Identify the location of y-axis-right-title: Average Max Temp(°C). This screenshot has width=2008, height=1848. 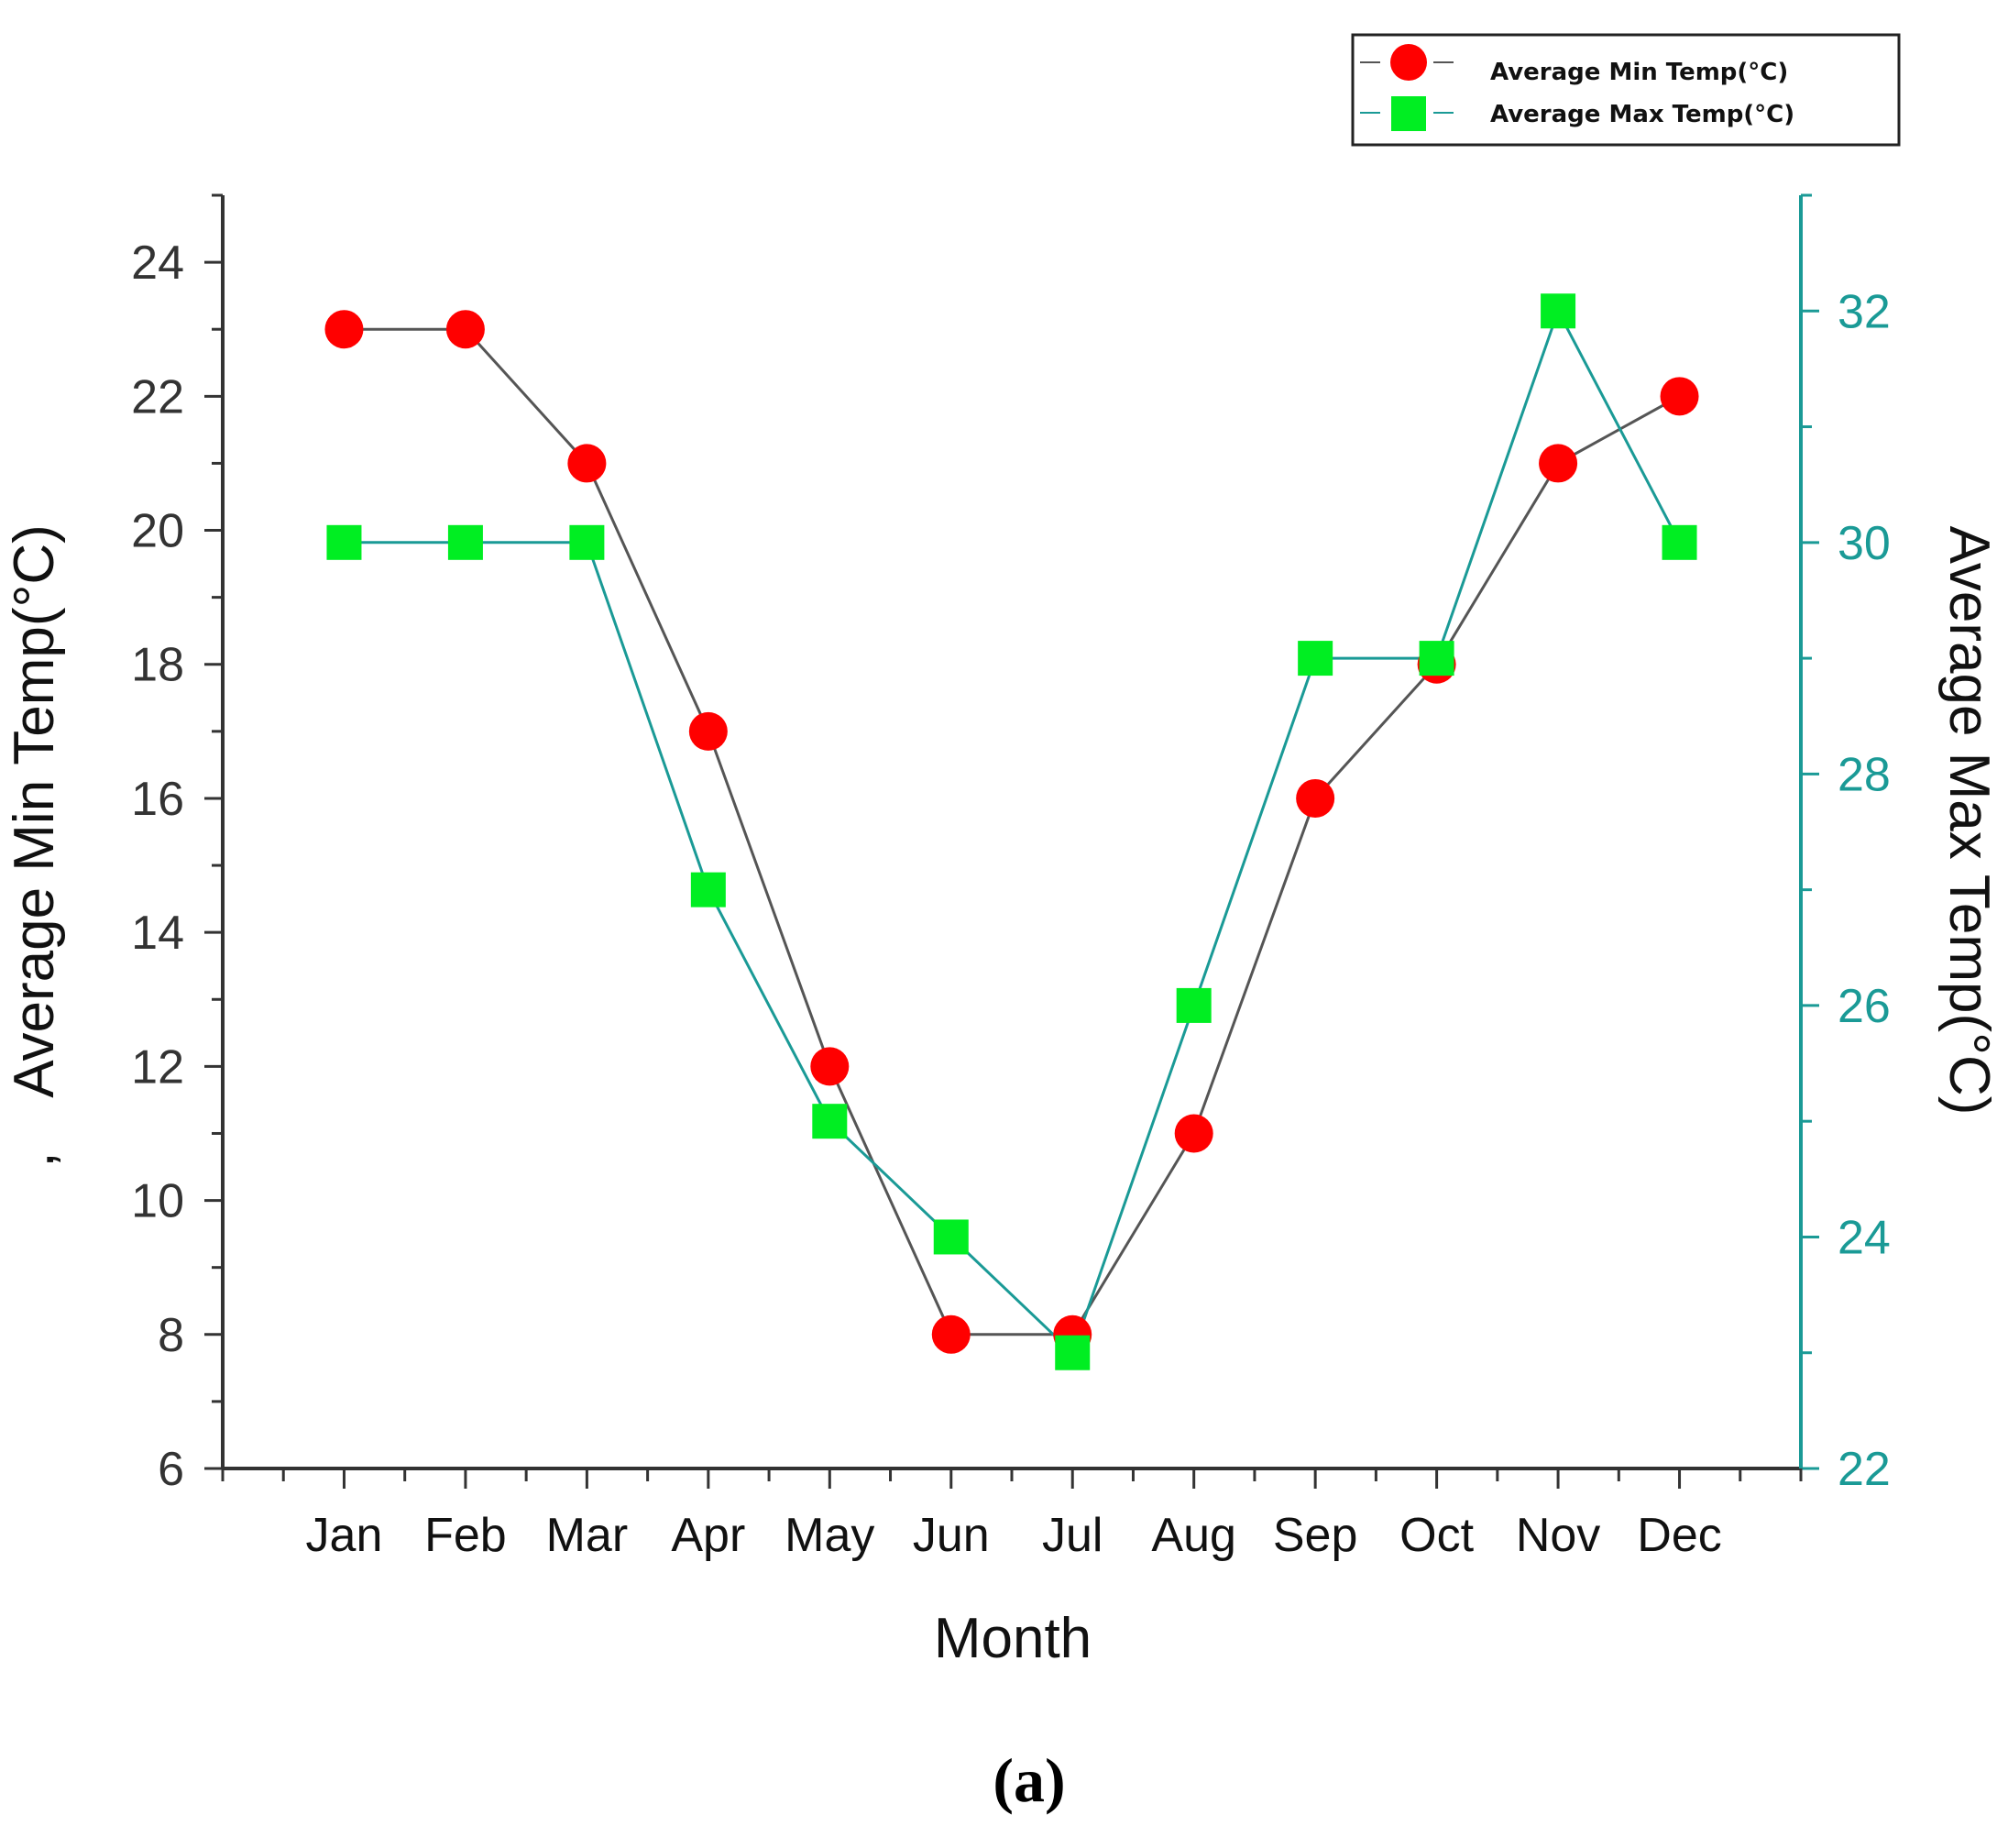
(1969, 821).